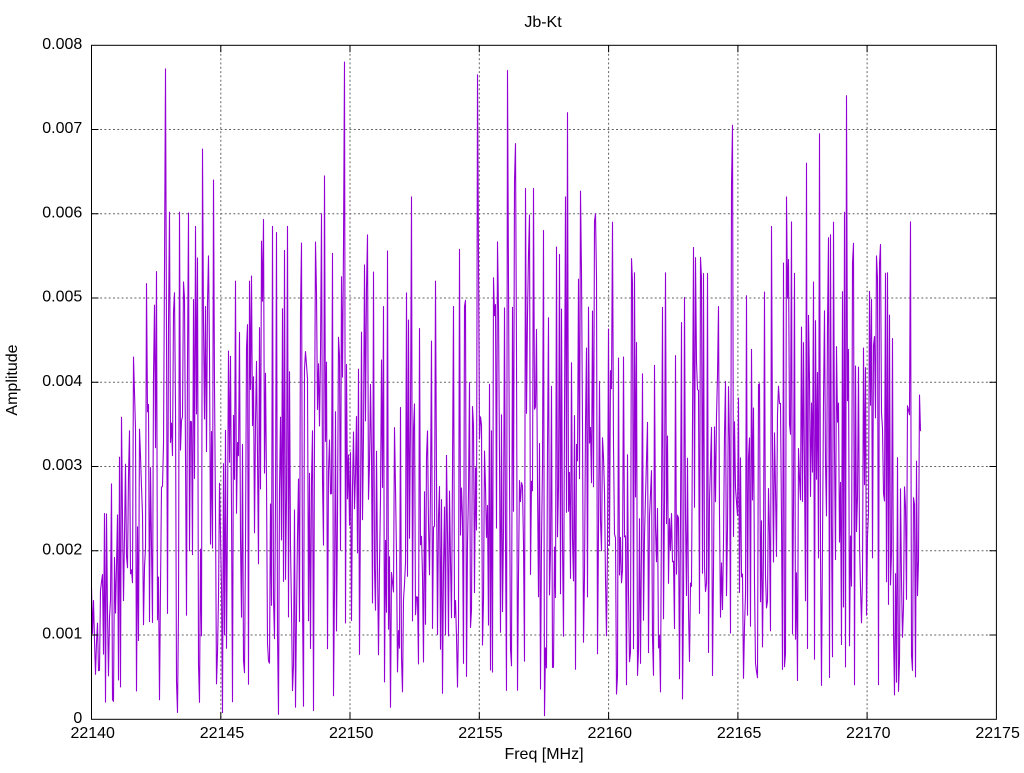 The height and width of the screenshot is (773, 1024). I want to click on svg-text: 22170, so click(868, 733).